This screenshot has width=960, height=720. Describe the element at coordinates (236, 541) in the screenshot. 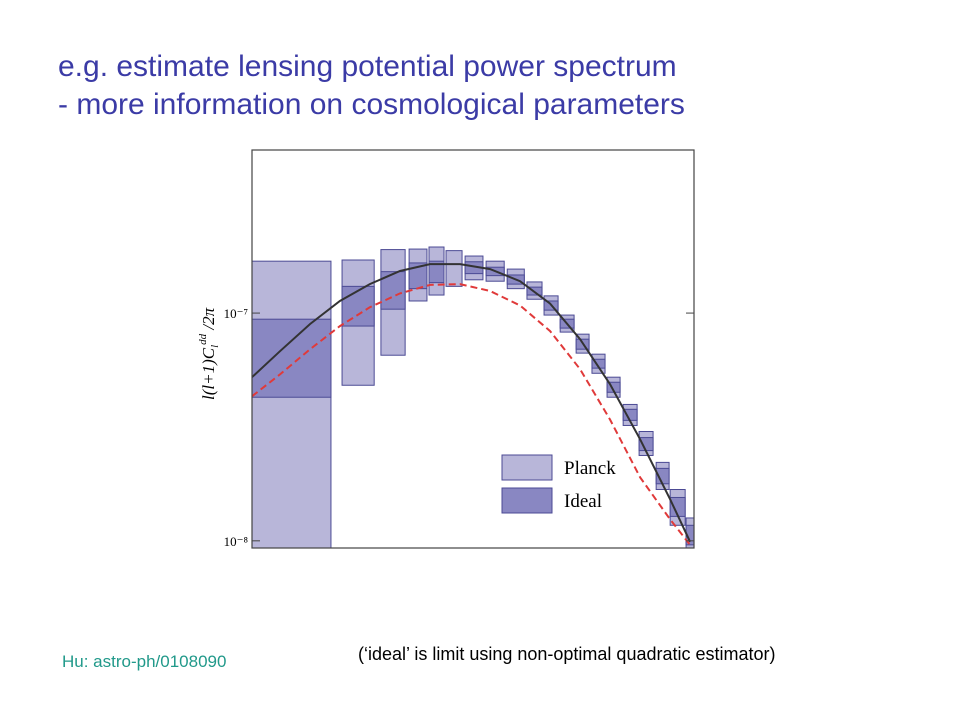

I see `y-tick-label: 10⁻⁸` at that location.